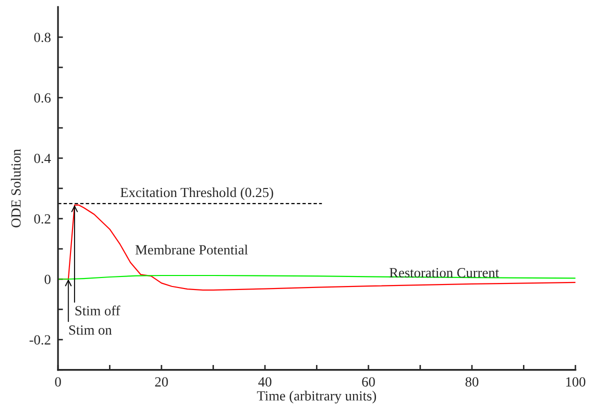 Image resolution: width=590 pixels, height=406 pixels. Describe the element at coordinates (42, 219) in the screenshot. I see `y-tick-label: 0.2` at that location.